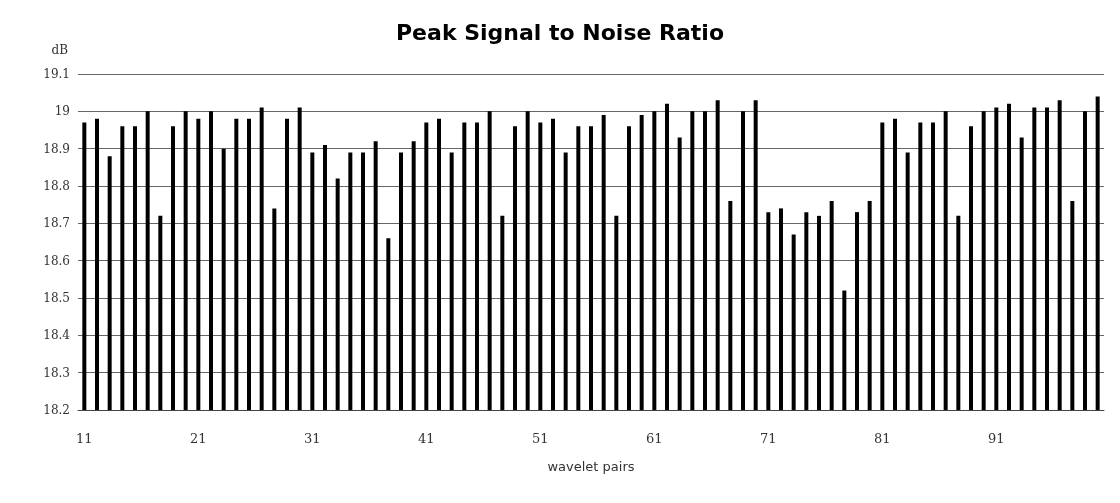 This screenshot has height=503, width=1120. I want to click on y-tick-label: 19.1, so click(56, 74).